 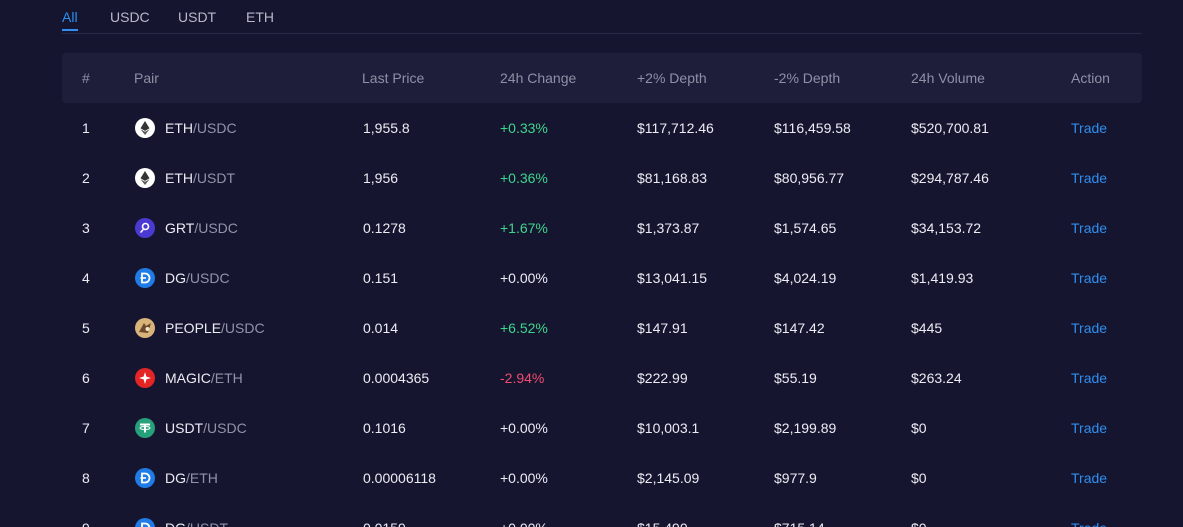 I want to click on header-last-price: Last Price, so click(x=393, y=78).